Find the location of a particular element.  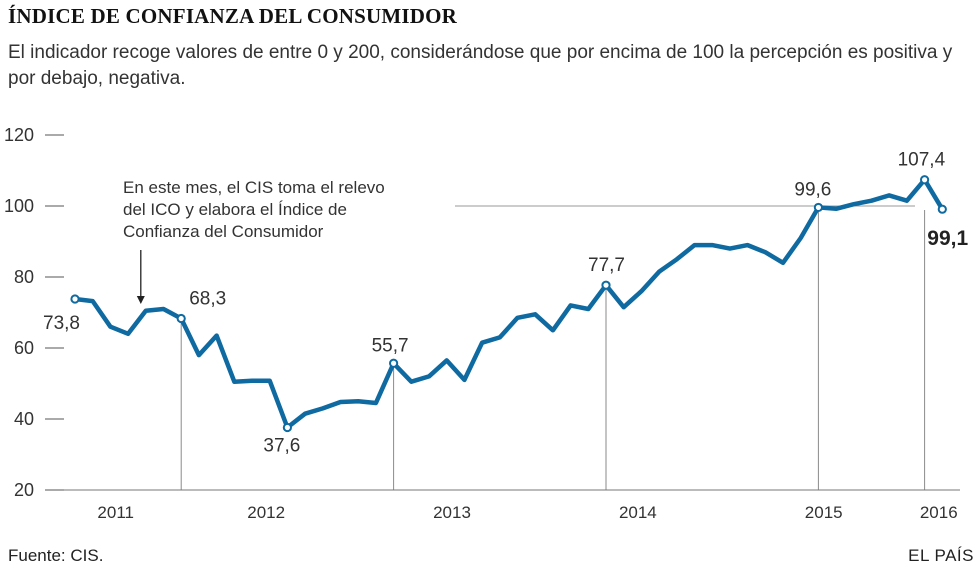

y-tick-label: 20 is located at coordinates (24, 490).